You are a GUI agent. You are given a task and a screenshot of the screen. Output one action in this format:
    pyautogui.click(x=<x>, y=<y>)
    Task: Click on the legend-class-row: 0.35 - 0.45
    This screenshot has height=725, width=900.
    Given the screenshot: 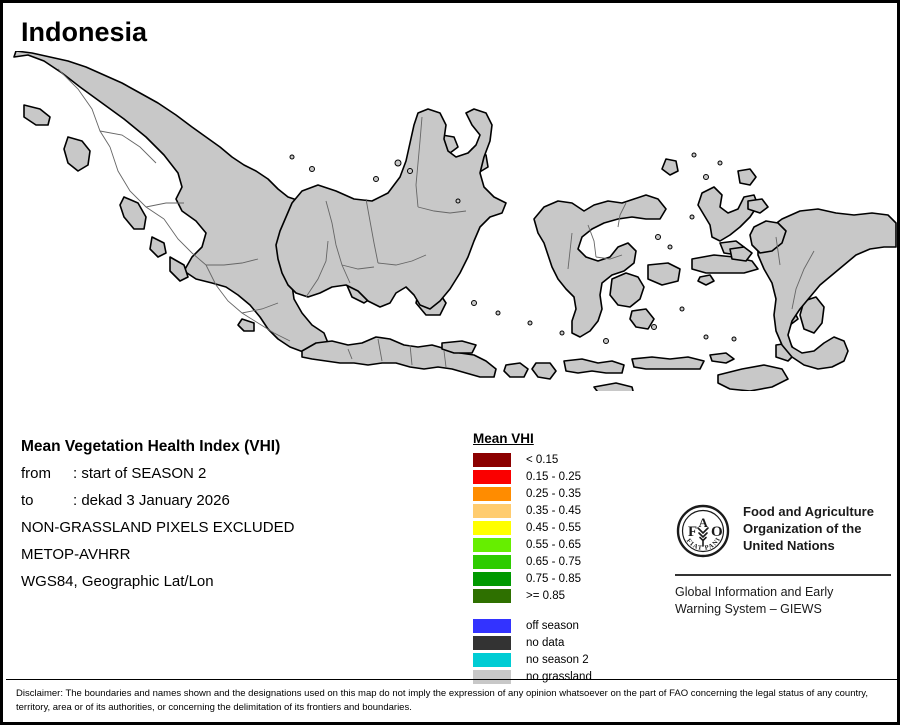 What is the action you would take?
    pyautogui.click(x=558, y=511)
    